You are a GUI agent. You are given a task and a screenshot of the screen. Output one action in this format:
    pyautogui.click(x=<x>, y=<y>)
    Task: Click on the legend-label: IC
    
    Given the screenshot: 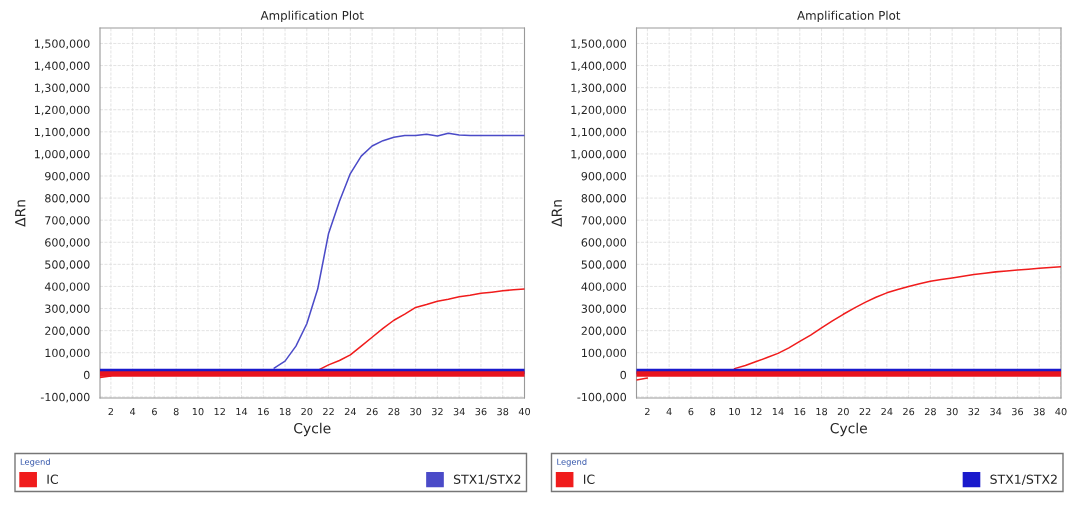 What is the action you would take?
    pyautogui.click(x=52, y=479)
    